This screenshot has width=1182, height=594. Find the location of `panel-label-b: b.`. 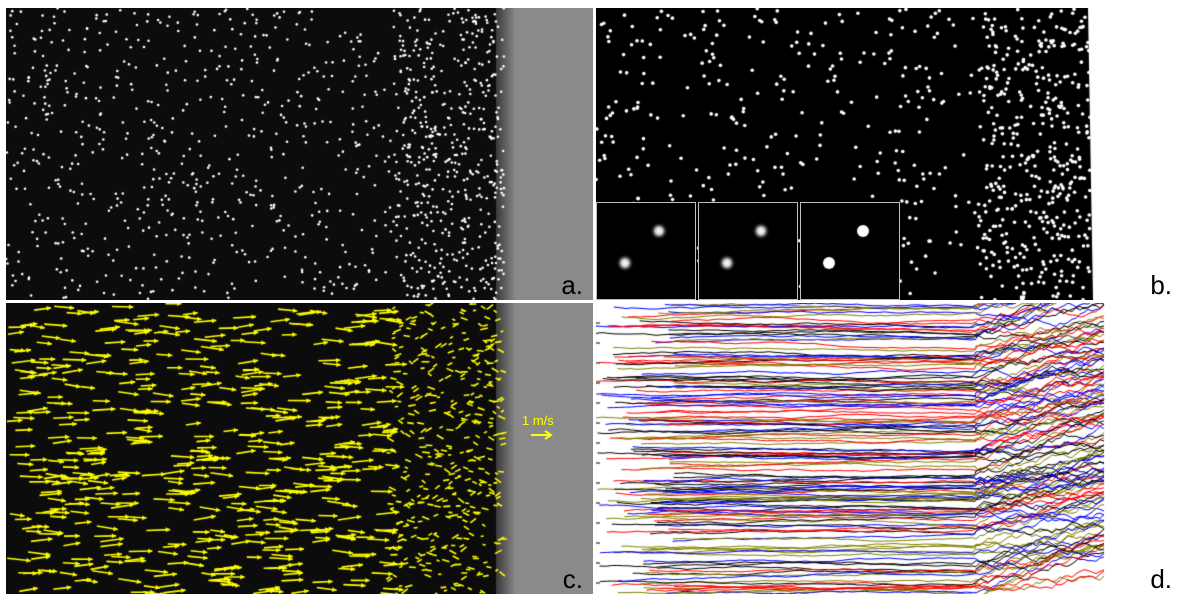

panel-label-b: b. is located at coordinates (1161, 285).